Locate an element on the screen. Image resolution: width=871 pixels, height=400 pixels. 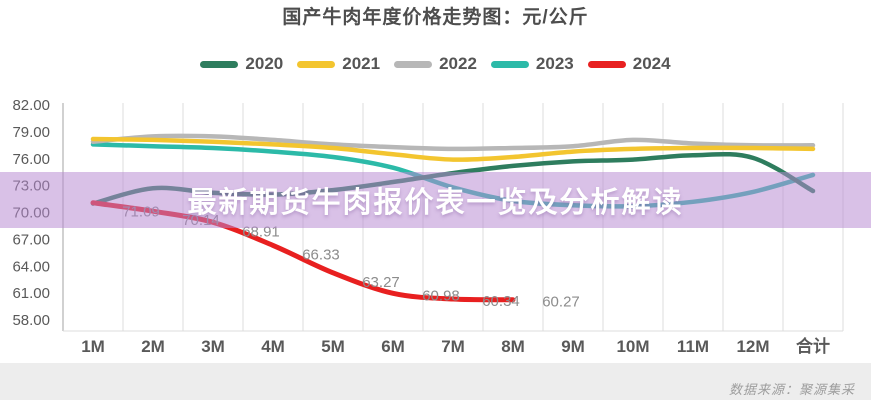
x-axis-tick-label: 合计 is located at coordinates (813, 346).